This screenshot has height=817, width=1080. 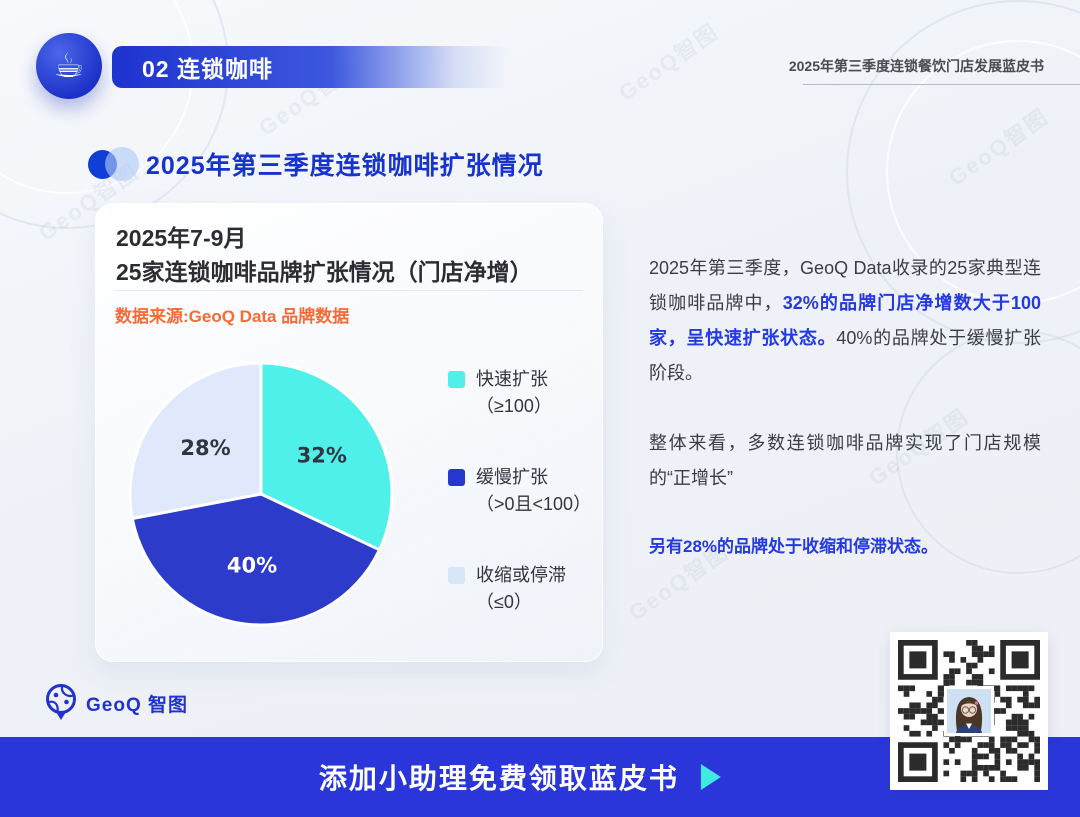 I want to click on qr-code, so click(x=969, y=711).